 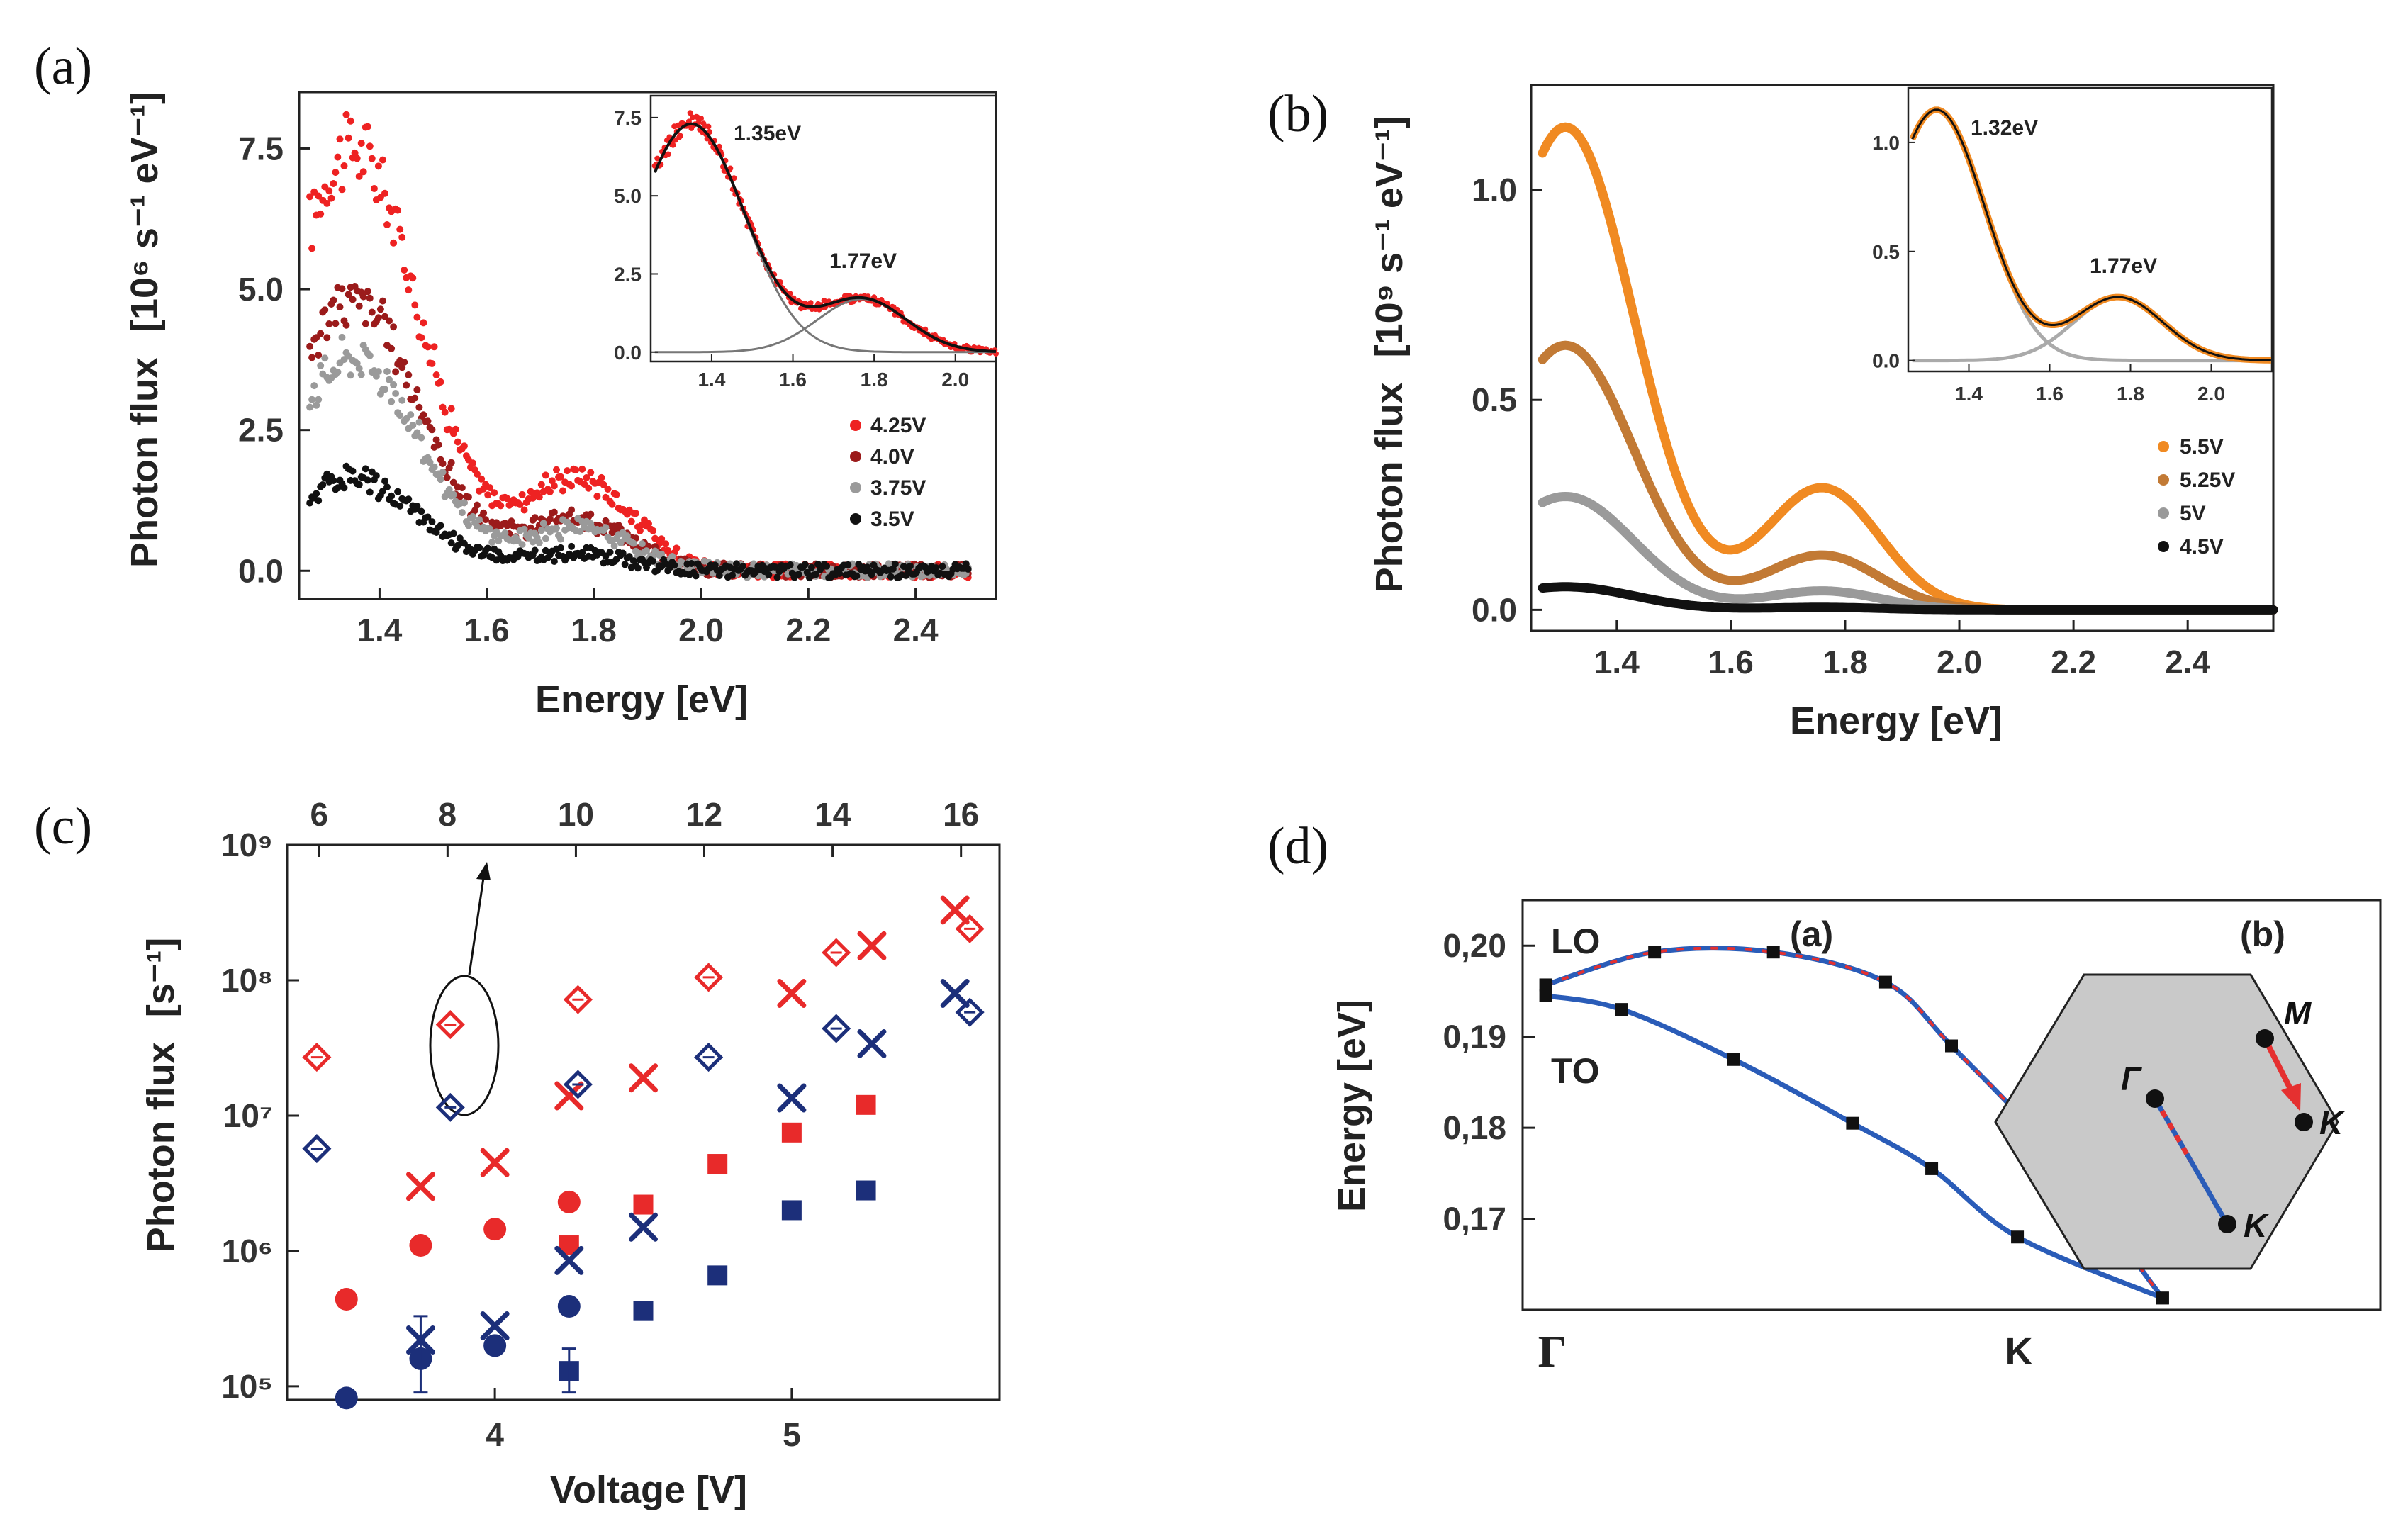 I want to click on panel-c-xlabel: Voltage [V], so click(x=648, y=1490).